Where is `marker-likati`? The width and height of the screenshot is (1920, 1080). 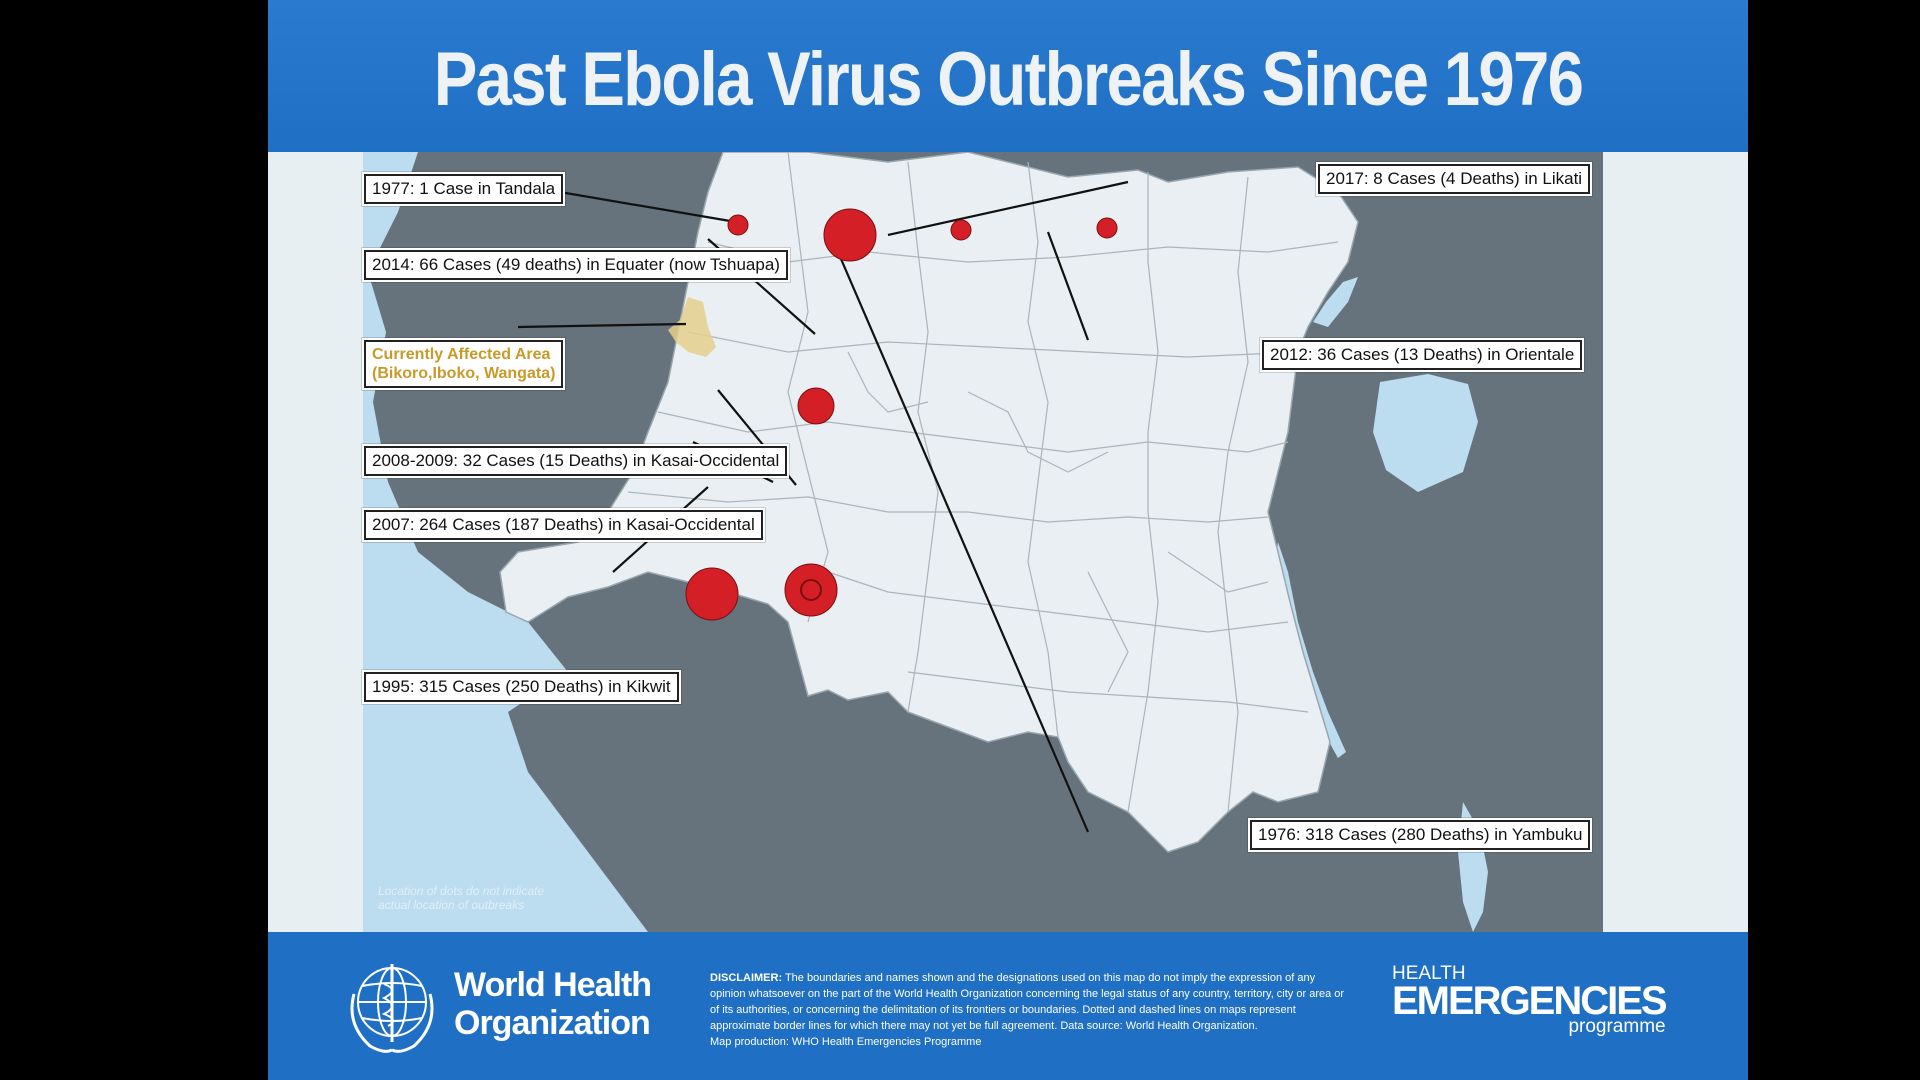 marker-likati is located at coordinates (961, 230).